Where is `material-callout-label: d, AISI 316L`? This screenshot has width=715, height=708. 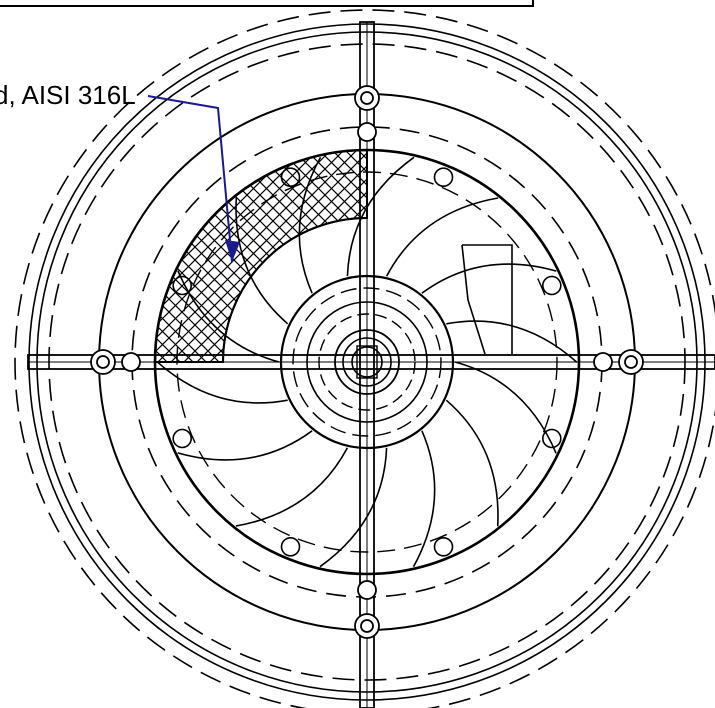
material-callout-label: d, AISI 316L is located at coordinates (68, 95).